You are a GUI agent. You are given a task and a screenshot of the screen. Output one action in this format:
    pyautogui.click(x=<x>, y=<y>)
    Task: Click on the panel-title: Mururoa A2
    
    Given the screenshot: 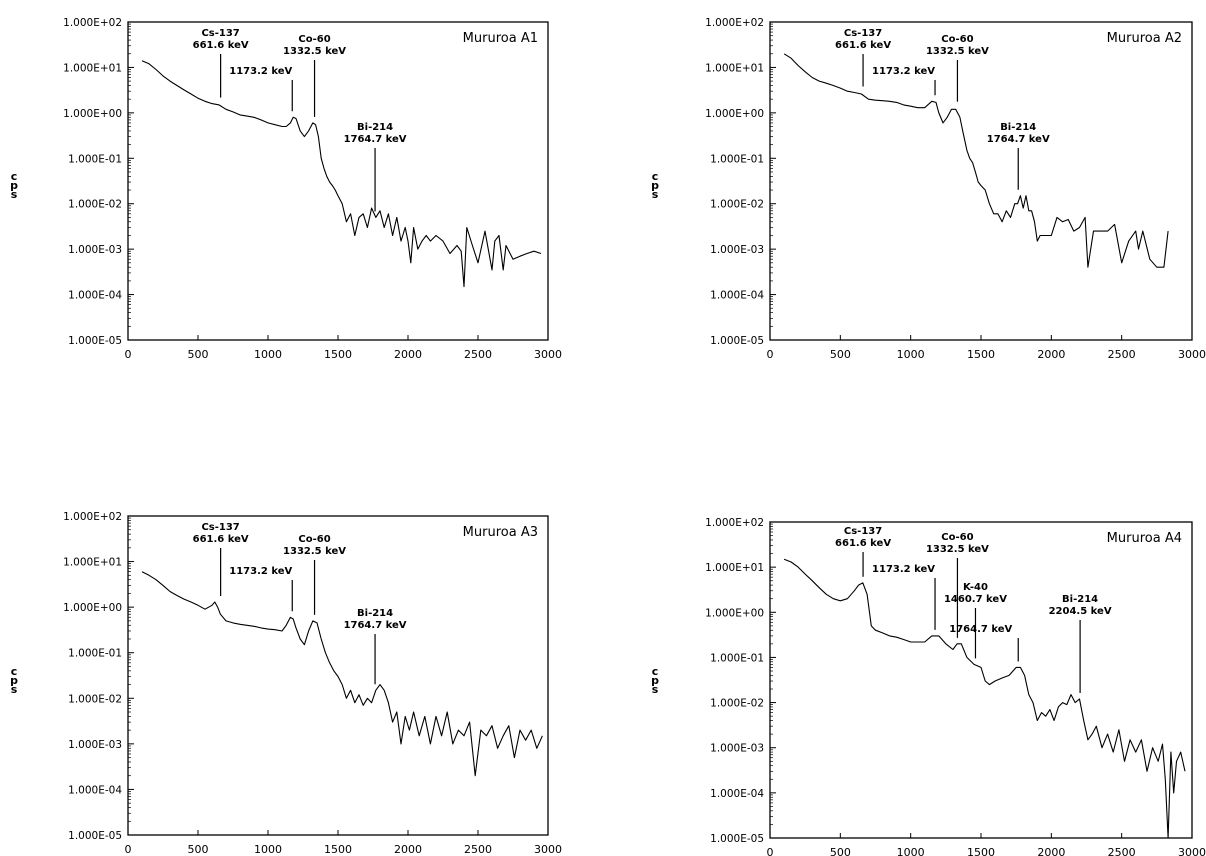 What is the action you would take?
    pyautogui.click(x=1144, y=38)
    